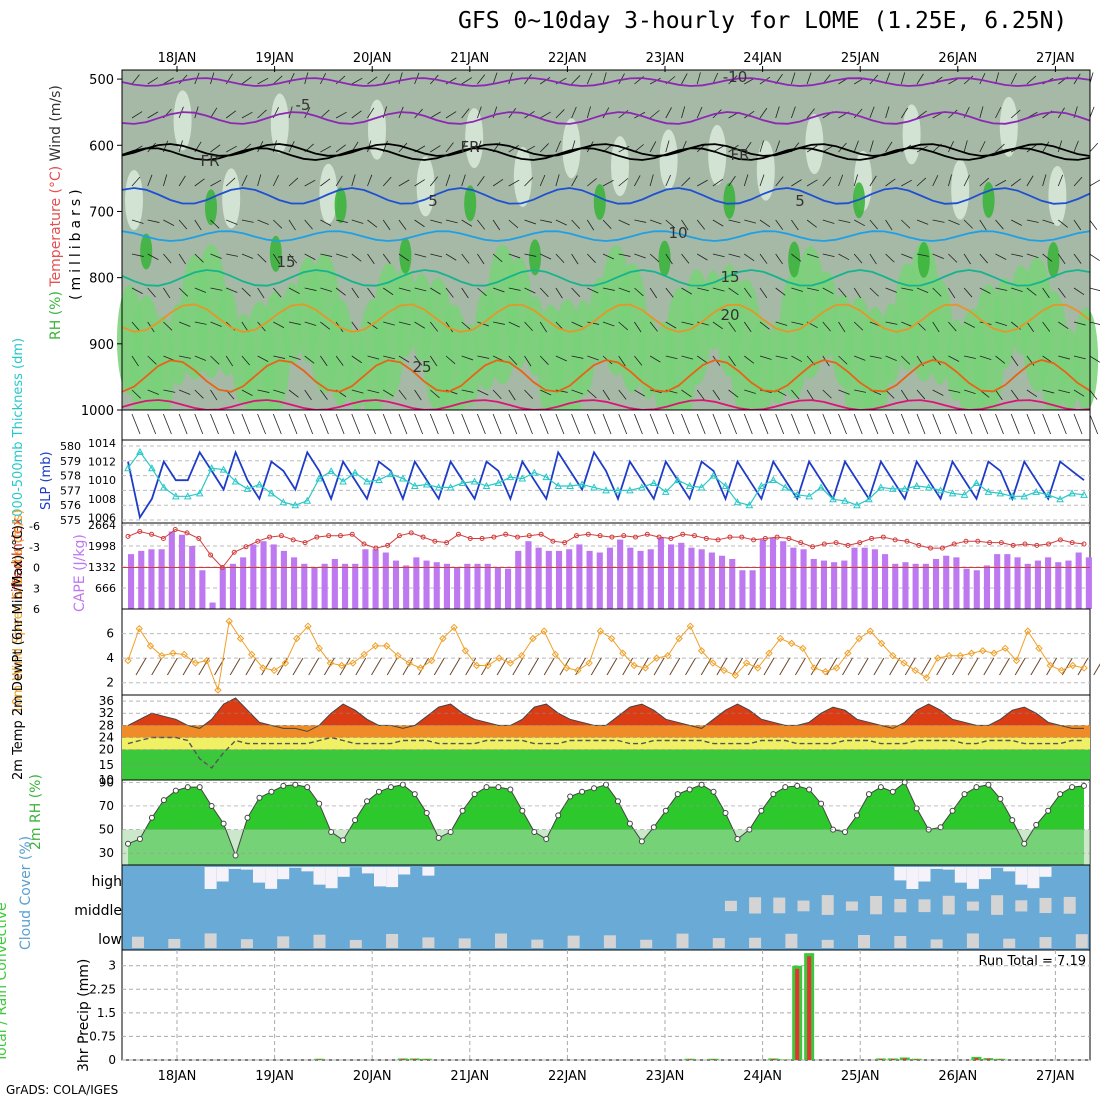  Describe the element at coordinates (102, 462) in the screenshot. I see `slp-tick-label: 1012` at that location.